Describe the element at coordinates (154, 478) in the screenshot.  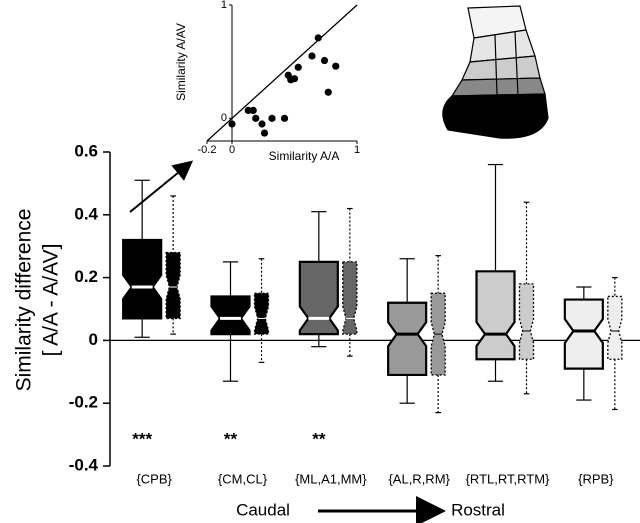
I see `x-tick-label: {CPB}` at that location.